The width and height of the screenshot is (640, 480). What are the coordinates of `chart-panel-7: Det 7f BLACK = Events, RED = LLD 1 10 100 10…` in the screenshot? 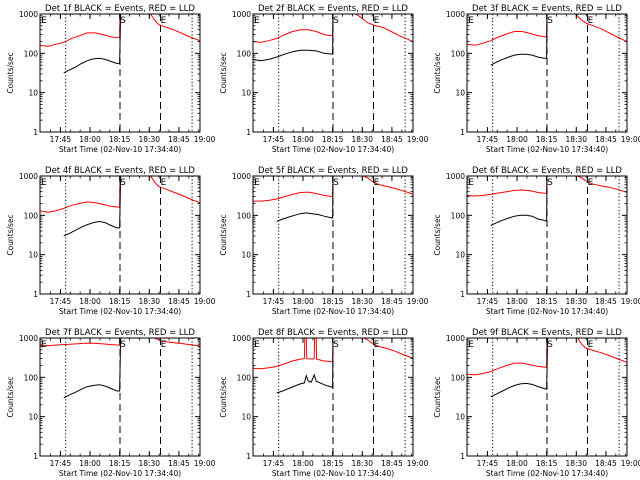 It's located at (111, 403).